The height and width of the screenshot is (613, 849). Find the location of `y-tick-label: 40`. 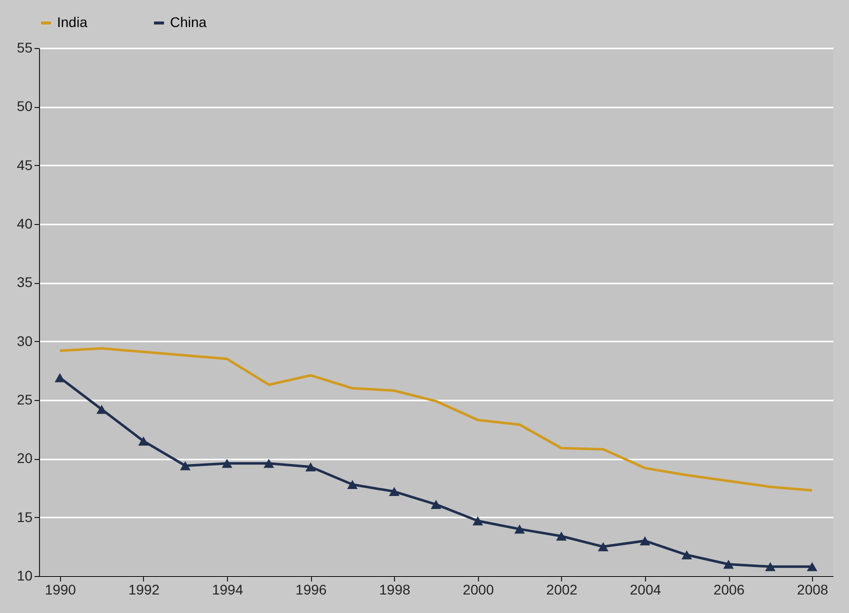

y-tick-label: 40 is located at coordinates (24, 224).